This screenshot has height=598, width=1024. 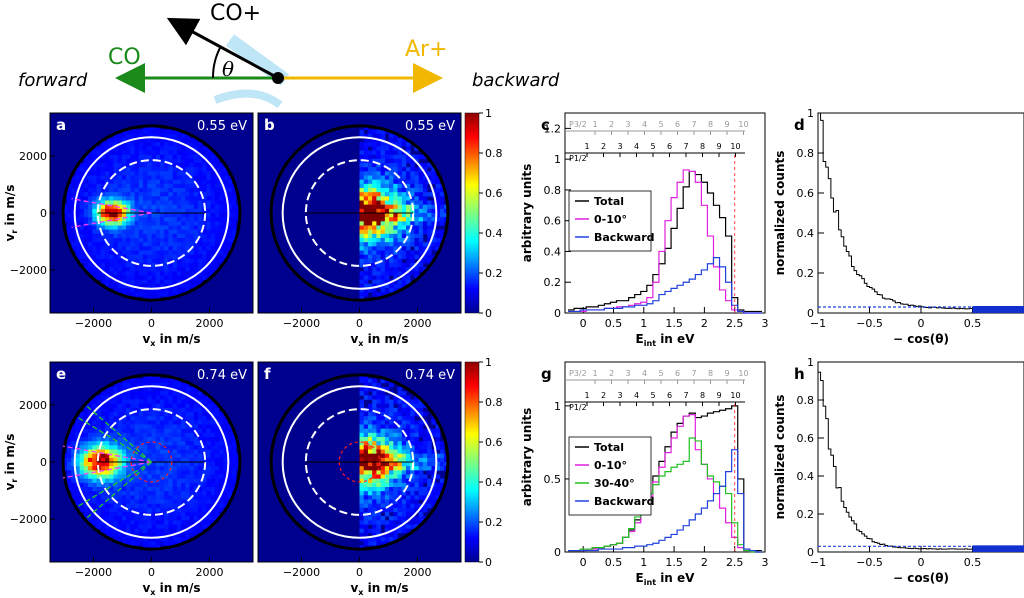 I want to click on backward-region-fill, so click(x=998, y=548).